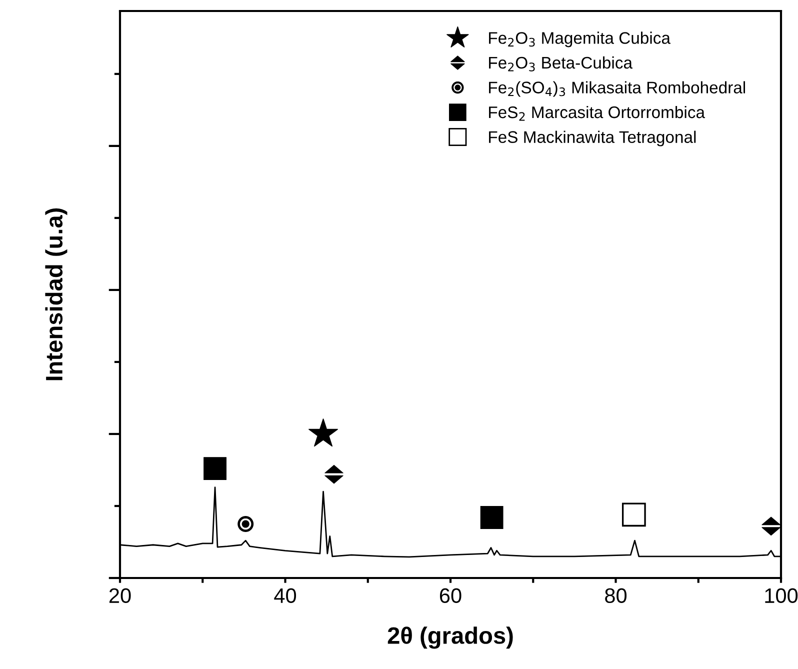 The width and height of the screenshot is (798, 669). What do you see at coordinates (592, 138) in the screenshot?
I see `legend-label: FeS Mackinawita Tetragonal` at bounding box center [592, 138].